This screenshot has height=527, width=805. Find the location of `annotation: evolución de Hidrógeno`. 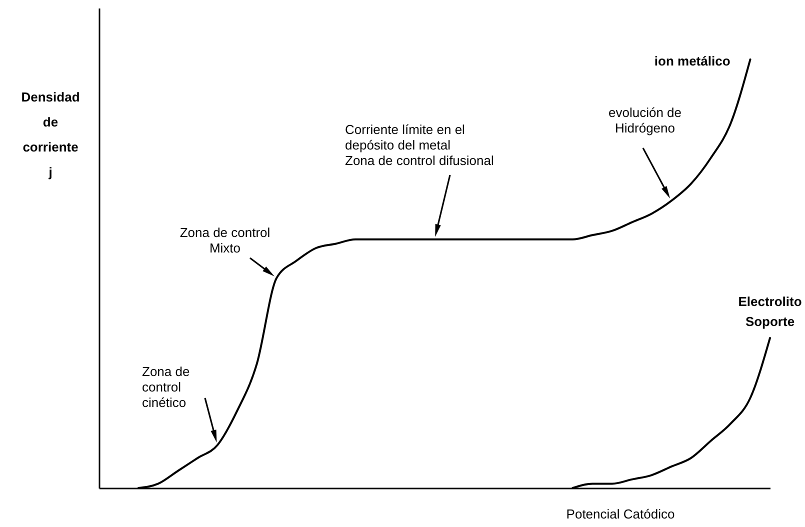

annotation: evolución de Hidrógeno is located at coordinates (645, 120).